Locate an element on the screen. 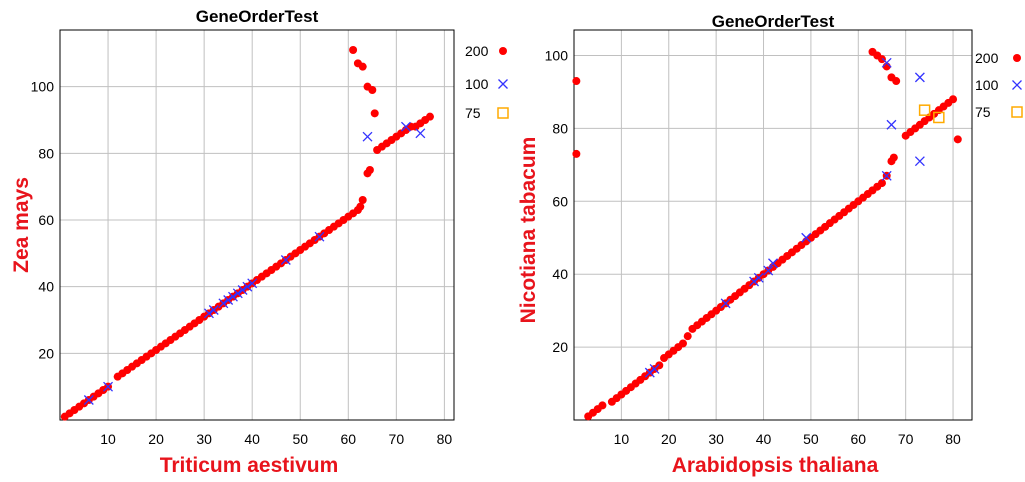  x-axis-label: Arabidopsis thaliana is located at coordinates (775, 465).